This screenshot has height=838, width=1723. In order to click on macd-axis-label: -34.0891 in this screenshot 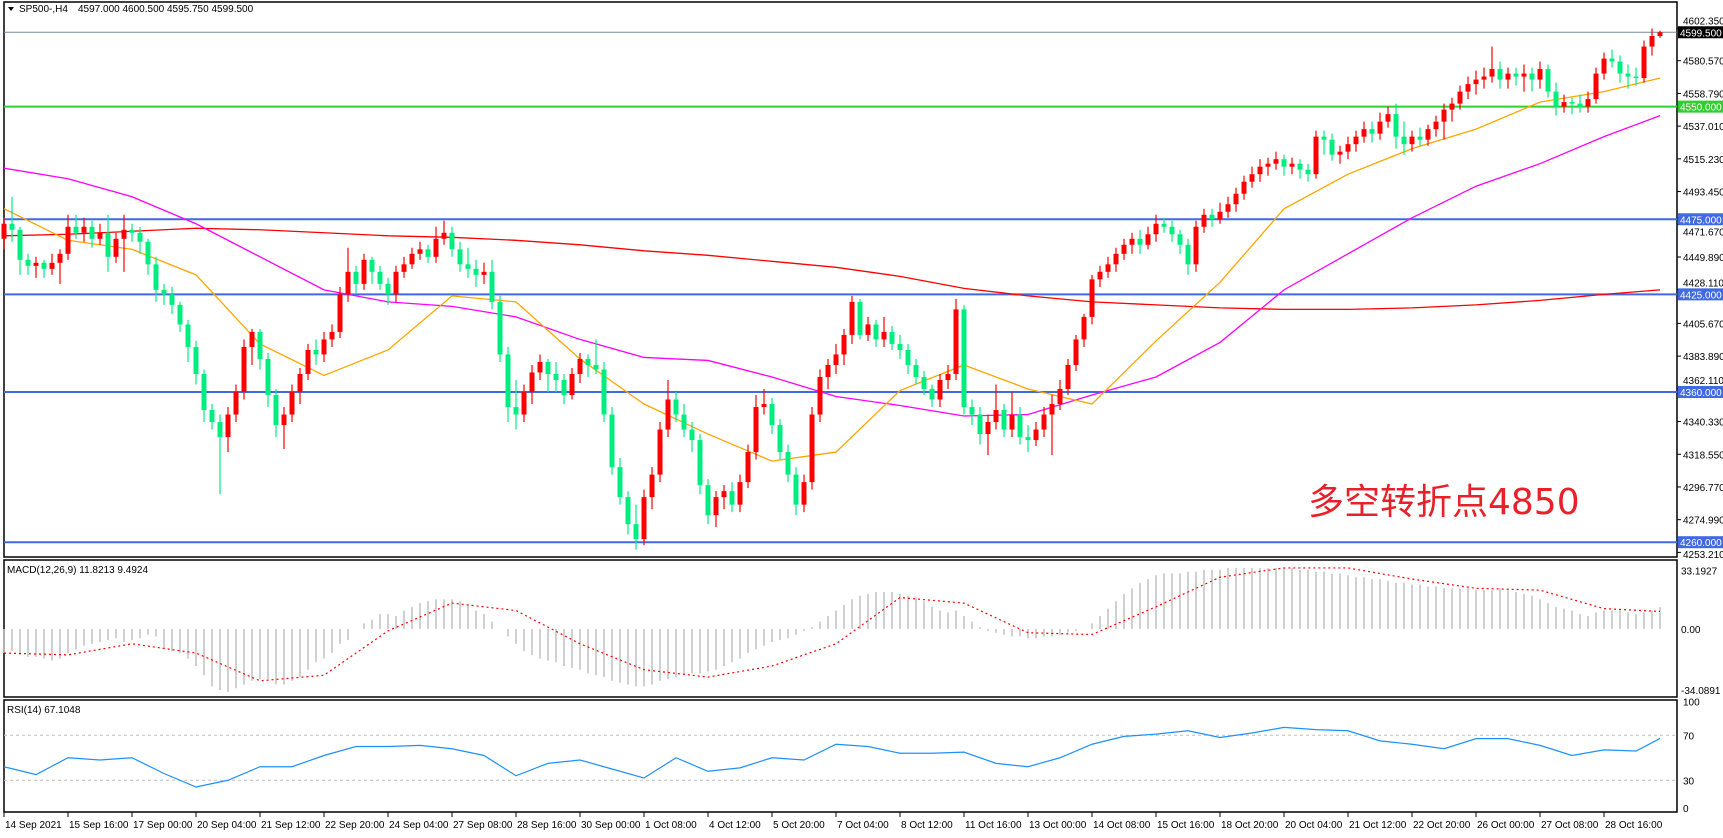, I will do `click(1701, 691)`.